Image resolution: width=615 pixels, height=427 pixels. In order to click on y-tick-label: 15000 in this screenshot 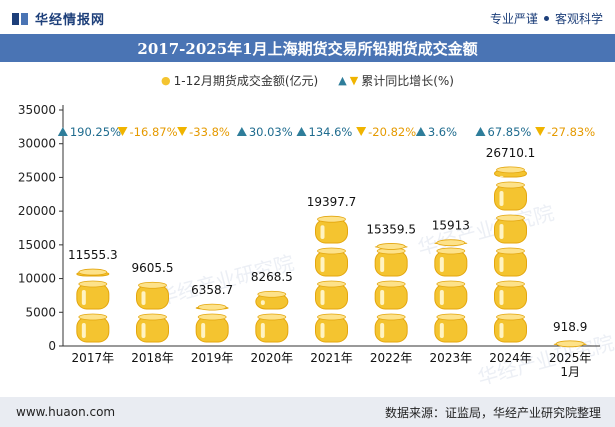, I will do `click(37, 245)`.